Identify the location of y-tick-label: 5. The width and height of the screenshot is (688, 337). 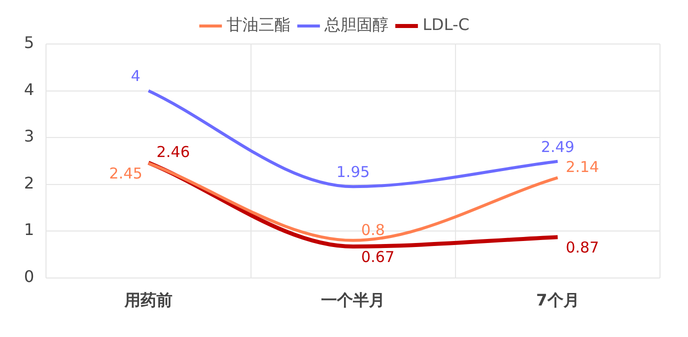
(29, 42).